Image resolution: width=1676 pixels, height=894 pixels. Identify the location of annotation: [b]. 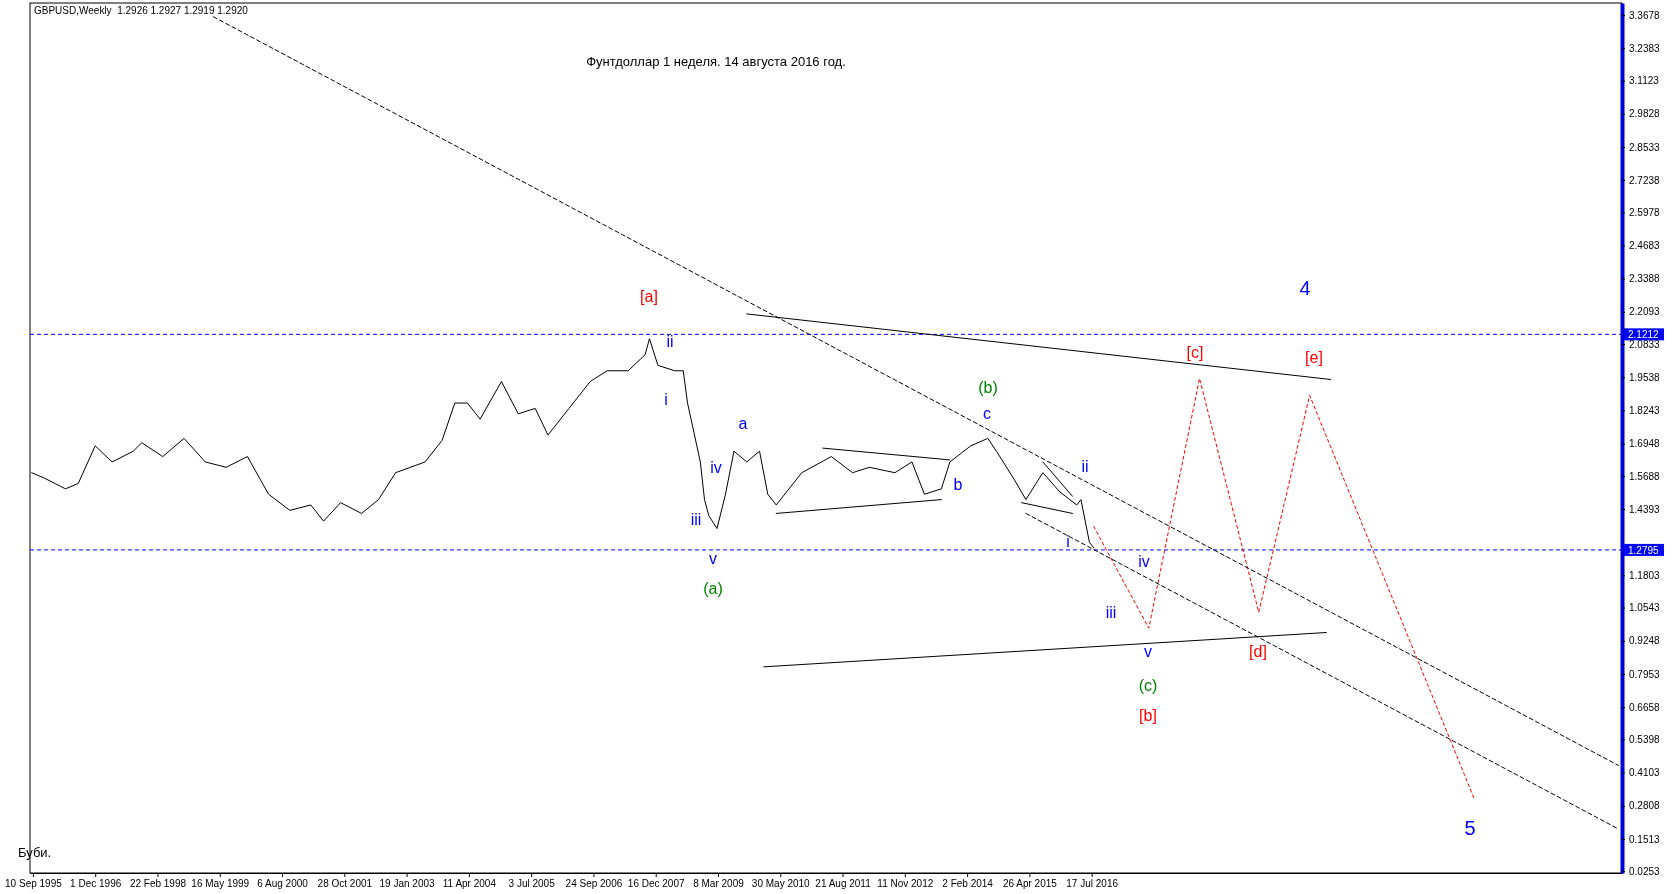
(1148, 716).